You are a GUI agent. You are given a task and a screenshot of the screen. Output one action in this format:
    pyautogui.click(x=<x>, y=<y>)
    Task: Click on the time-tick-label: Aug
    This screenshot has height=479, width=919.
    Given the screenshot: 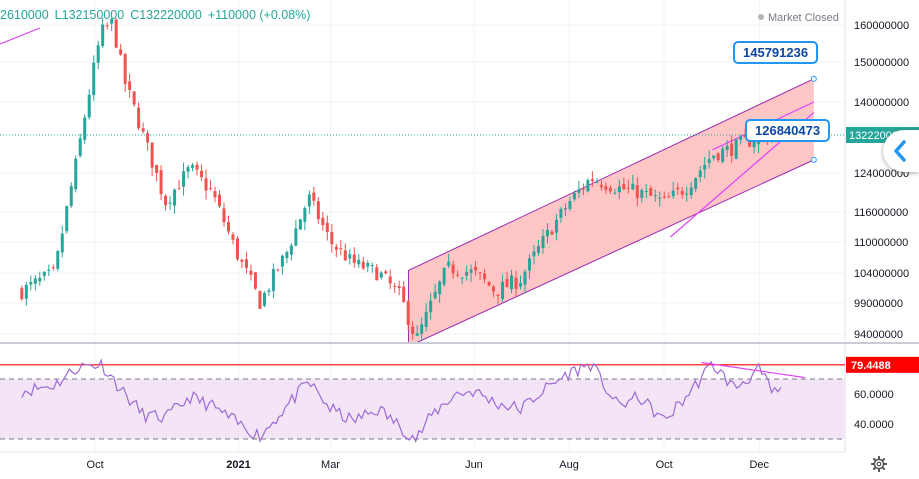 What is the action you would take?
    pyautogui.click(x=569, y=465)
    